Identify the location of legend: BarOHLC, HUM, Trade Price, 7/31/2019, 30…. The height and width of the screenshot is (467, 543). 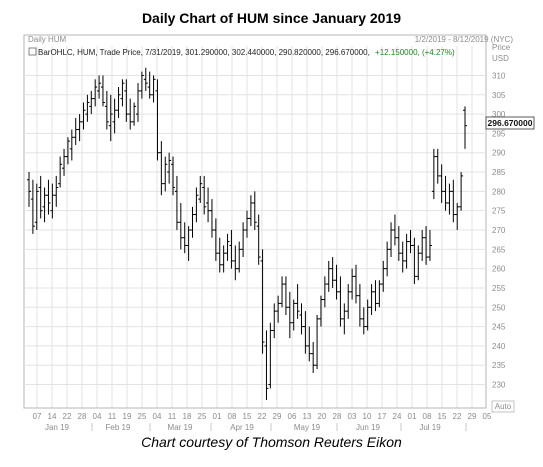
(241, 52).